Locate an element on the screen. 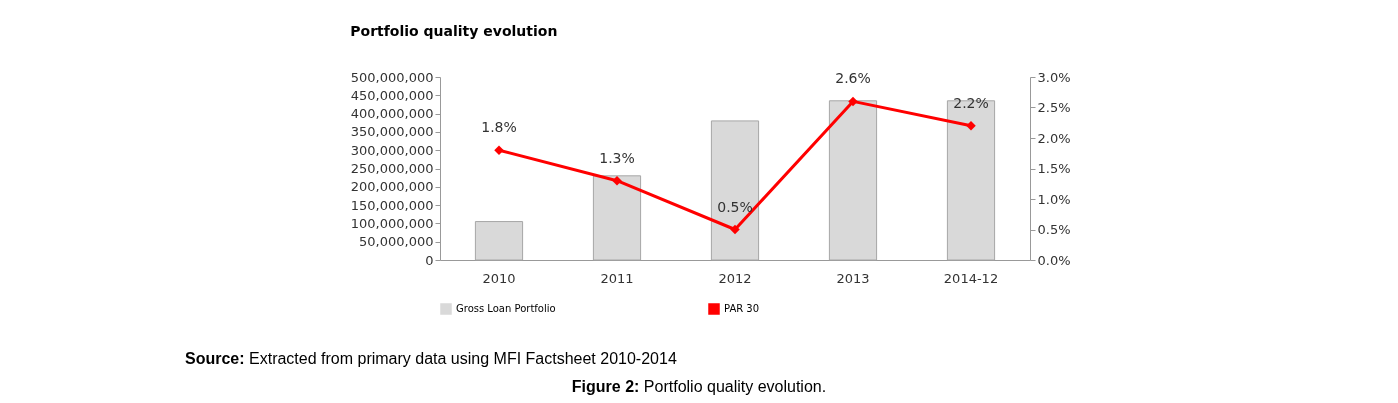  y-tick-label: 100,000,000 is located at coordinates (392, 223).